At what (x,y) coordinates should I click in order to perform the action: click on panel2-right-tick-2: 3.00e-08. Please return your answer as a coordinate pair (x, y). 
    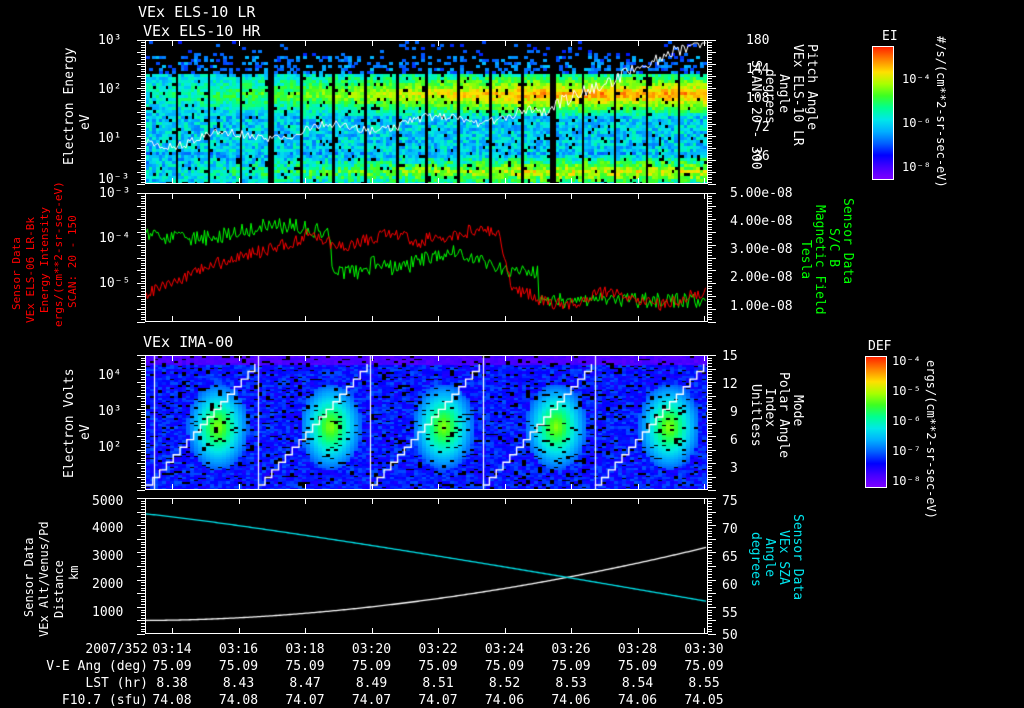
    Looking at the image, I should click on (761, 249).